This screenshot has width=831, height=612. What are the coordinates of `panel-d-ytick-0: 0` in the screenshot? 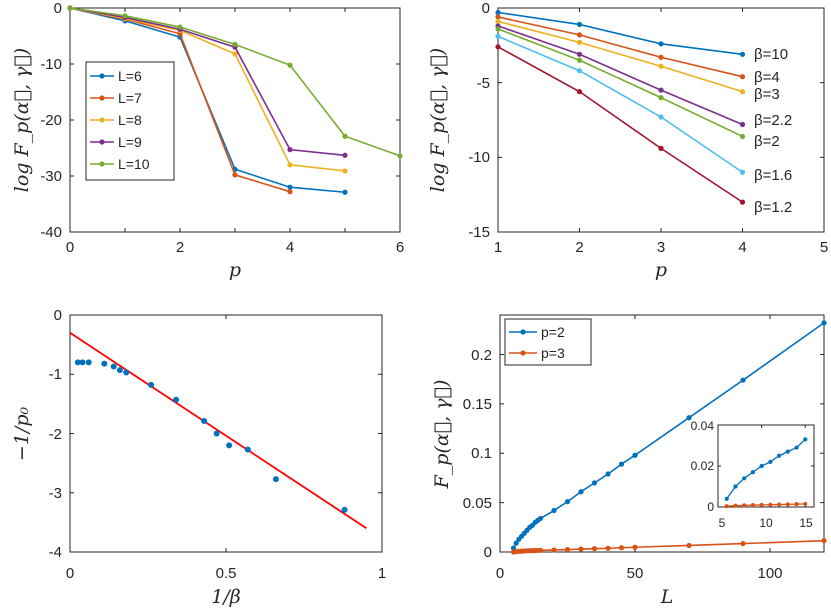 It's located at (488, 552).